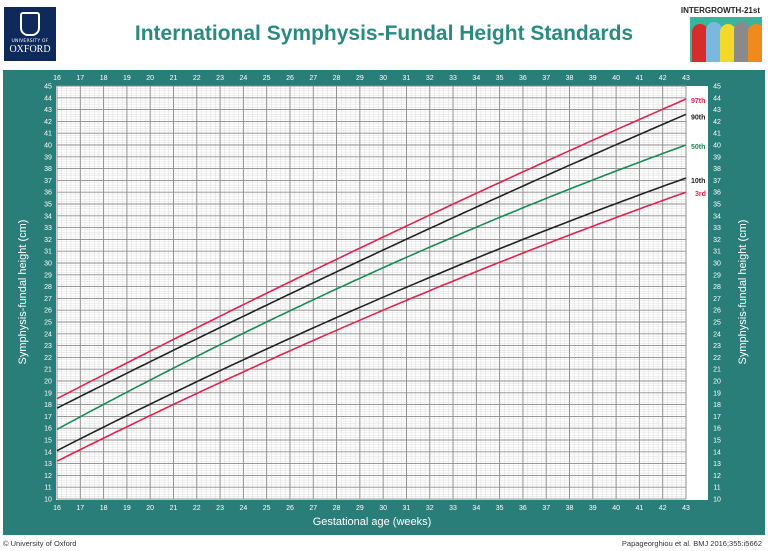 This screenshot has height=551, width=768. What do you see at coordinates (720, 10) in the screenshot?
I see `intergrowth-label: INTERGROWTH-21st` at bounding box center [720, 10].